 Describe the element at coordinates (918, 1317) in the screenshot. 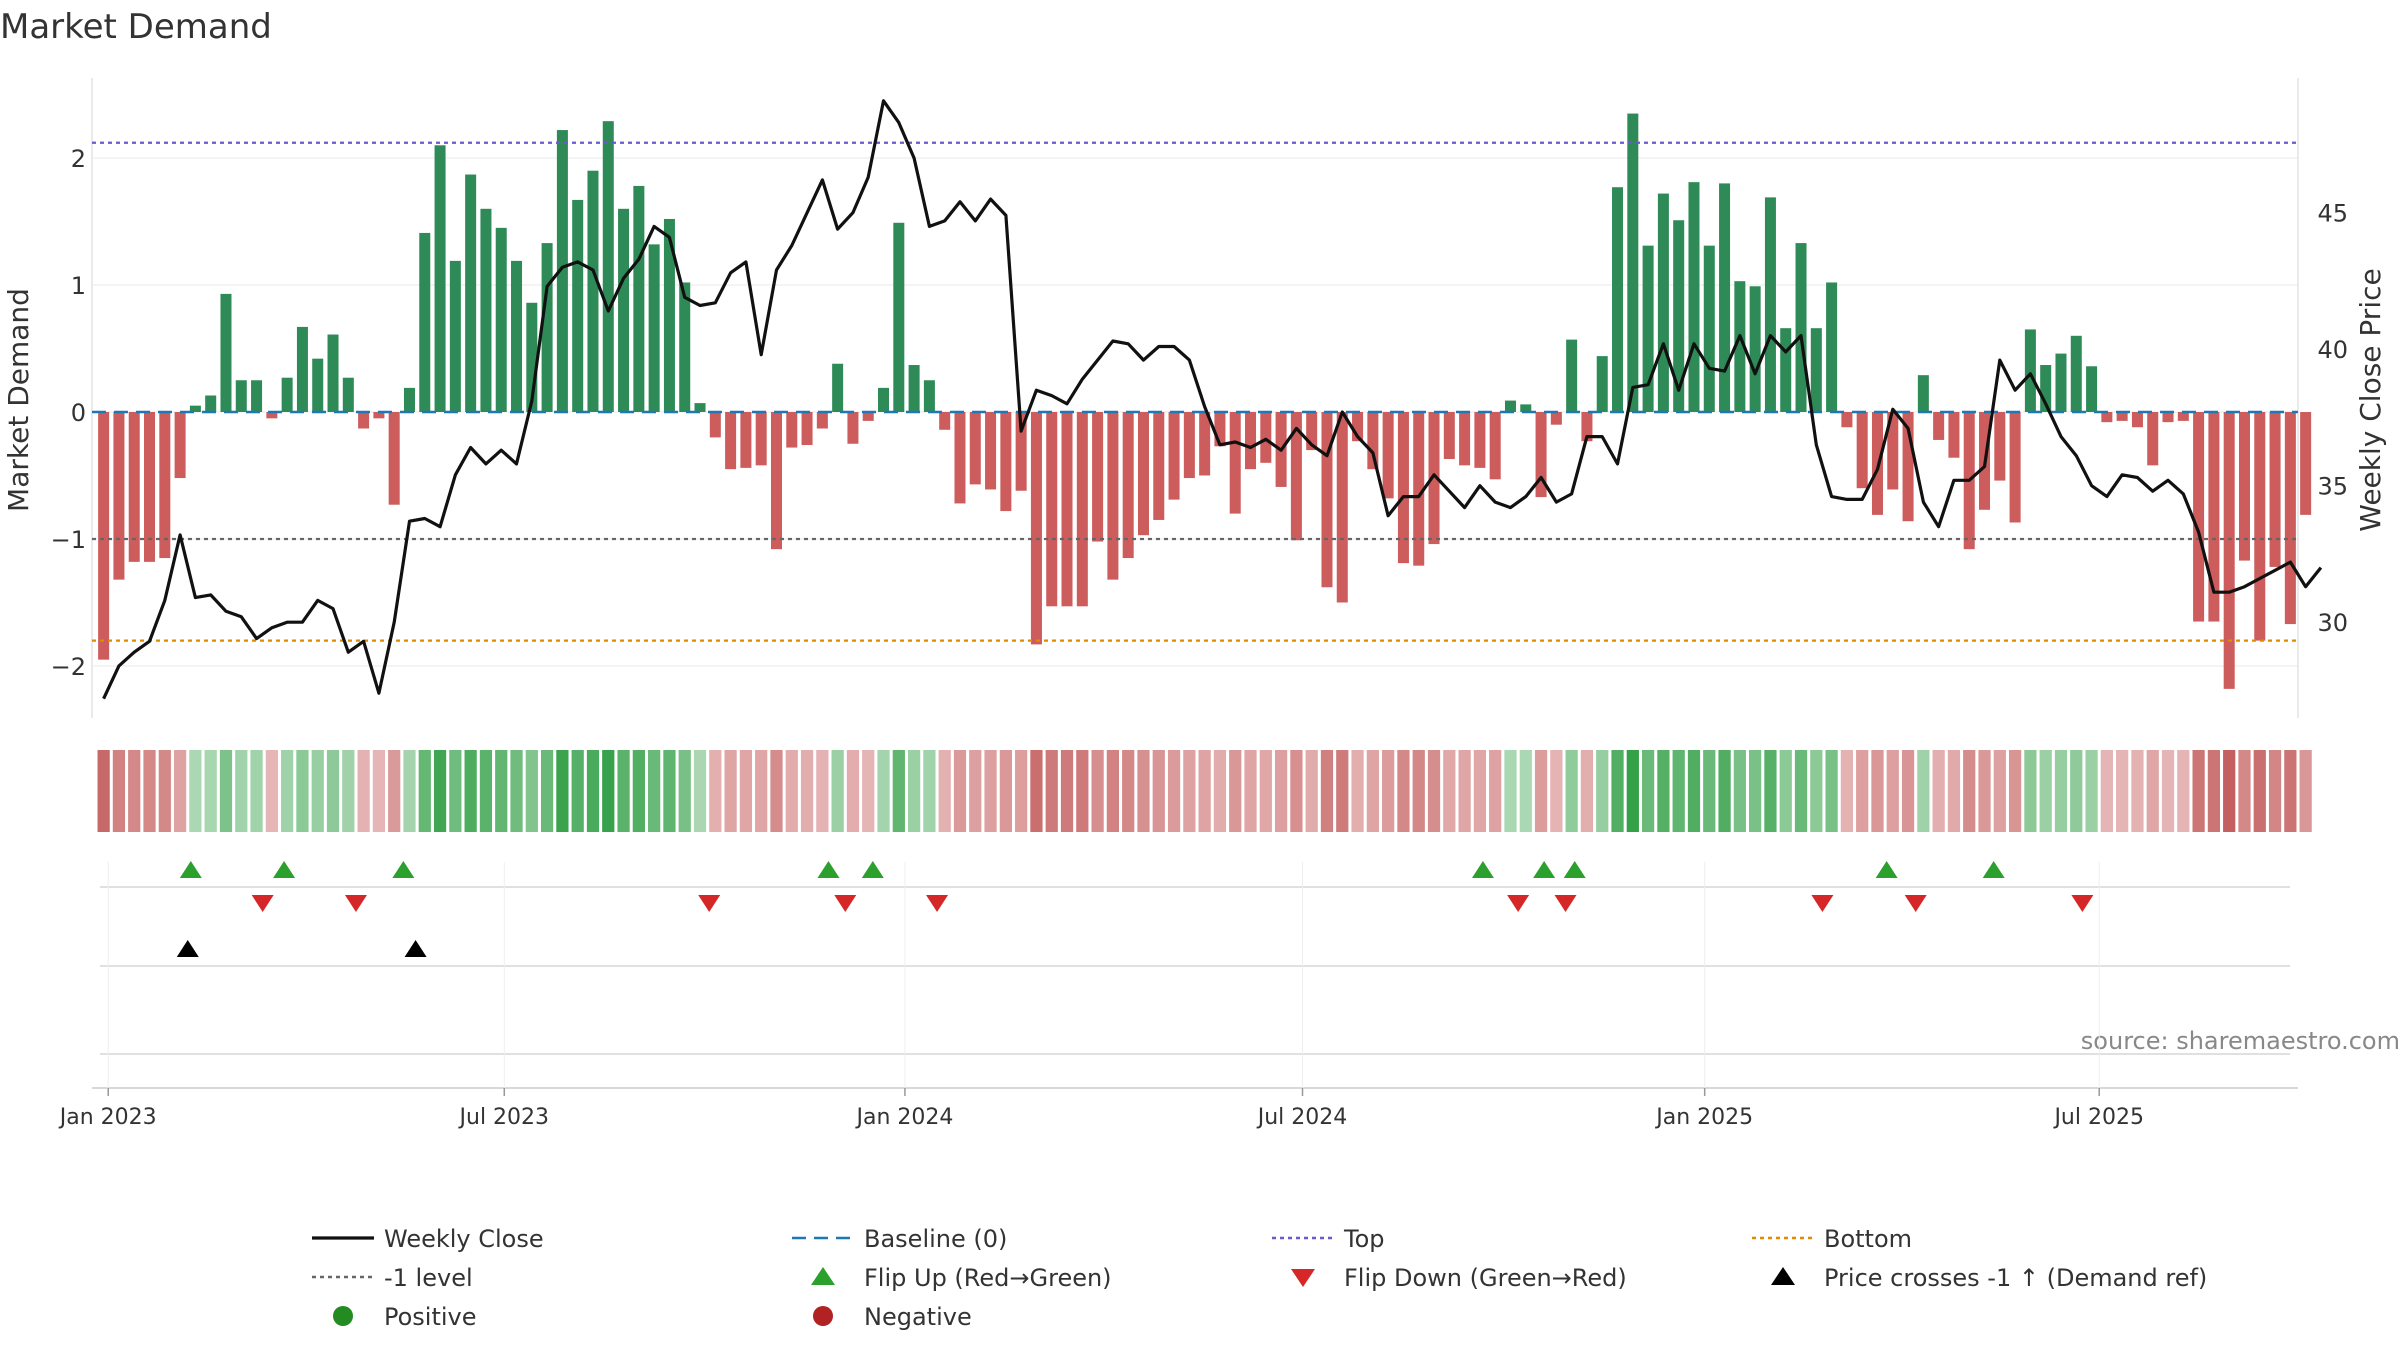

I see `legend-label: Negative` at that location.